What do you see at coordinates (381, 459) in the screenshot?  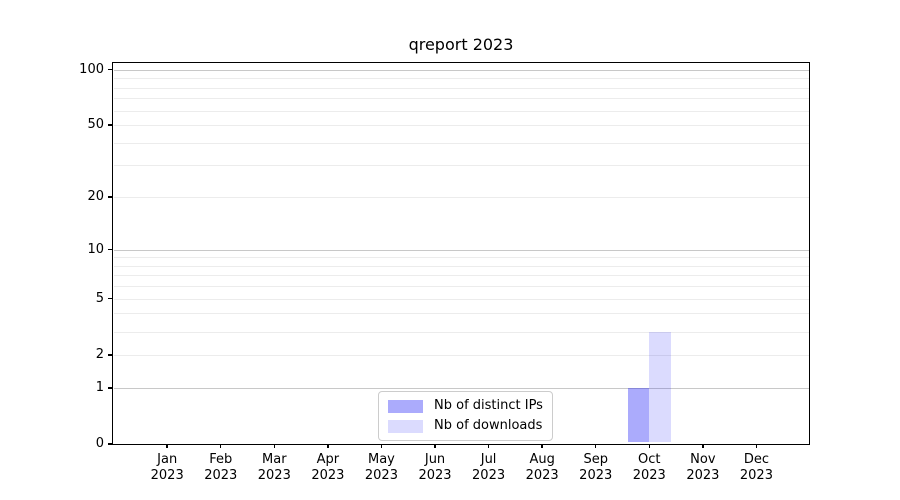 I see `x-tick-month: May` at bounding box center [381, 459].